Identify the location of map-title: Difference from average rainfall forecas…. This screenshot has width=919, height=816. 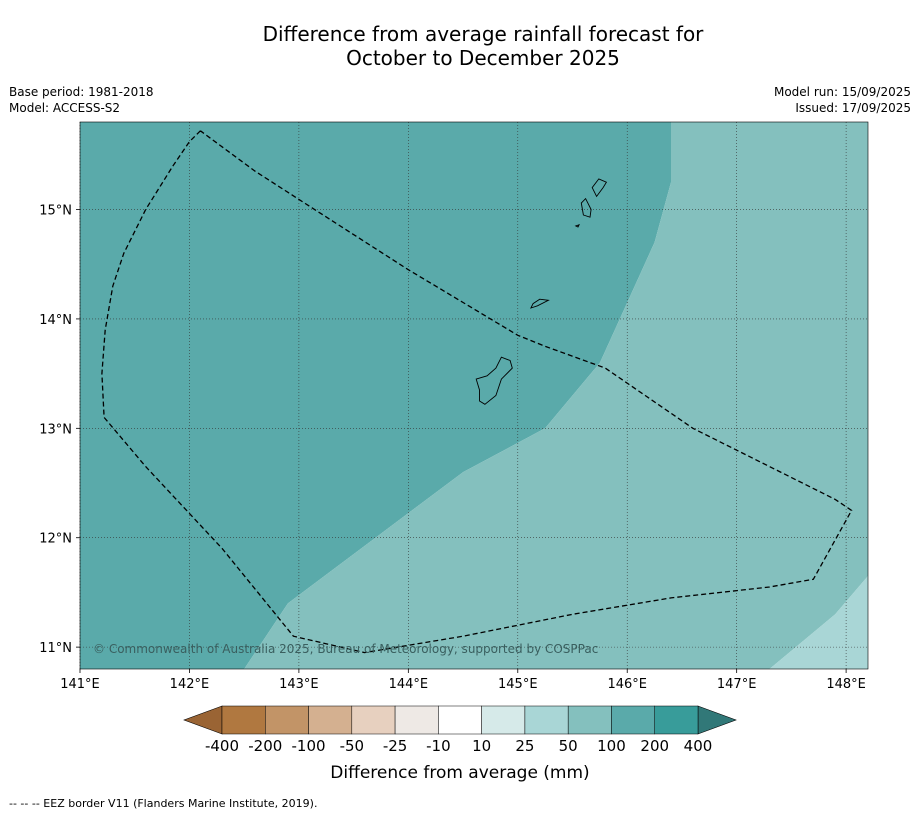
(459, 46).